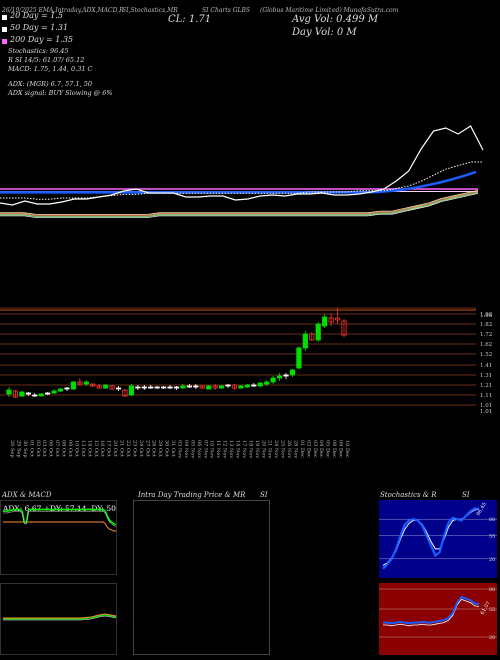 Image resolution: width=500 pixels, height=660 pixels. I want to click on rsi-line, so click(431, 610).